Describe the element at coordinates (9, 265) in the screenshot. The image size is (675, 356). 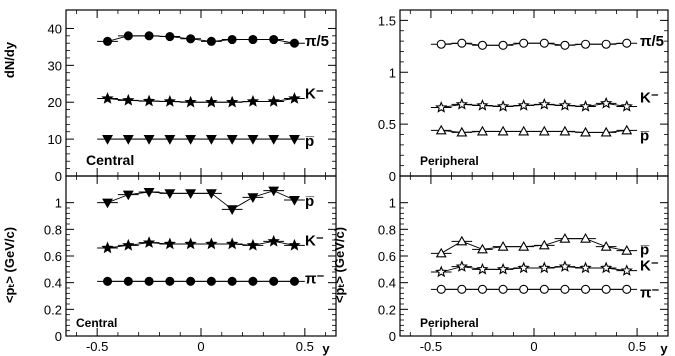
I see `y-axis-title-bottom-left: <pₜ> (GeV/c)` at that location.